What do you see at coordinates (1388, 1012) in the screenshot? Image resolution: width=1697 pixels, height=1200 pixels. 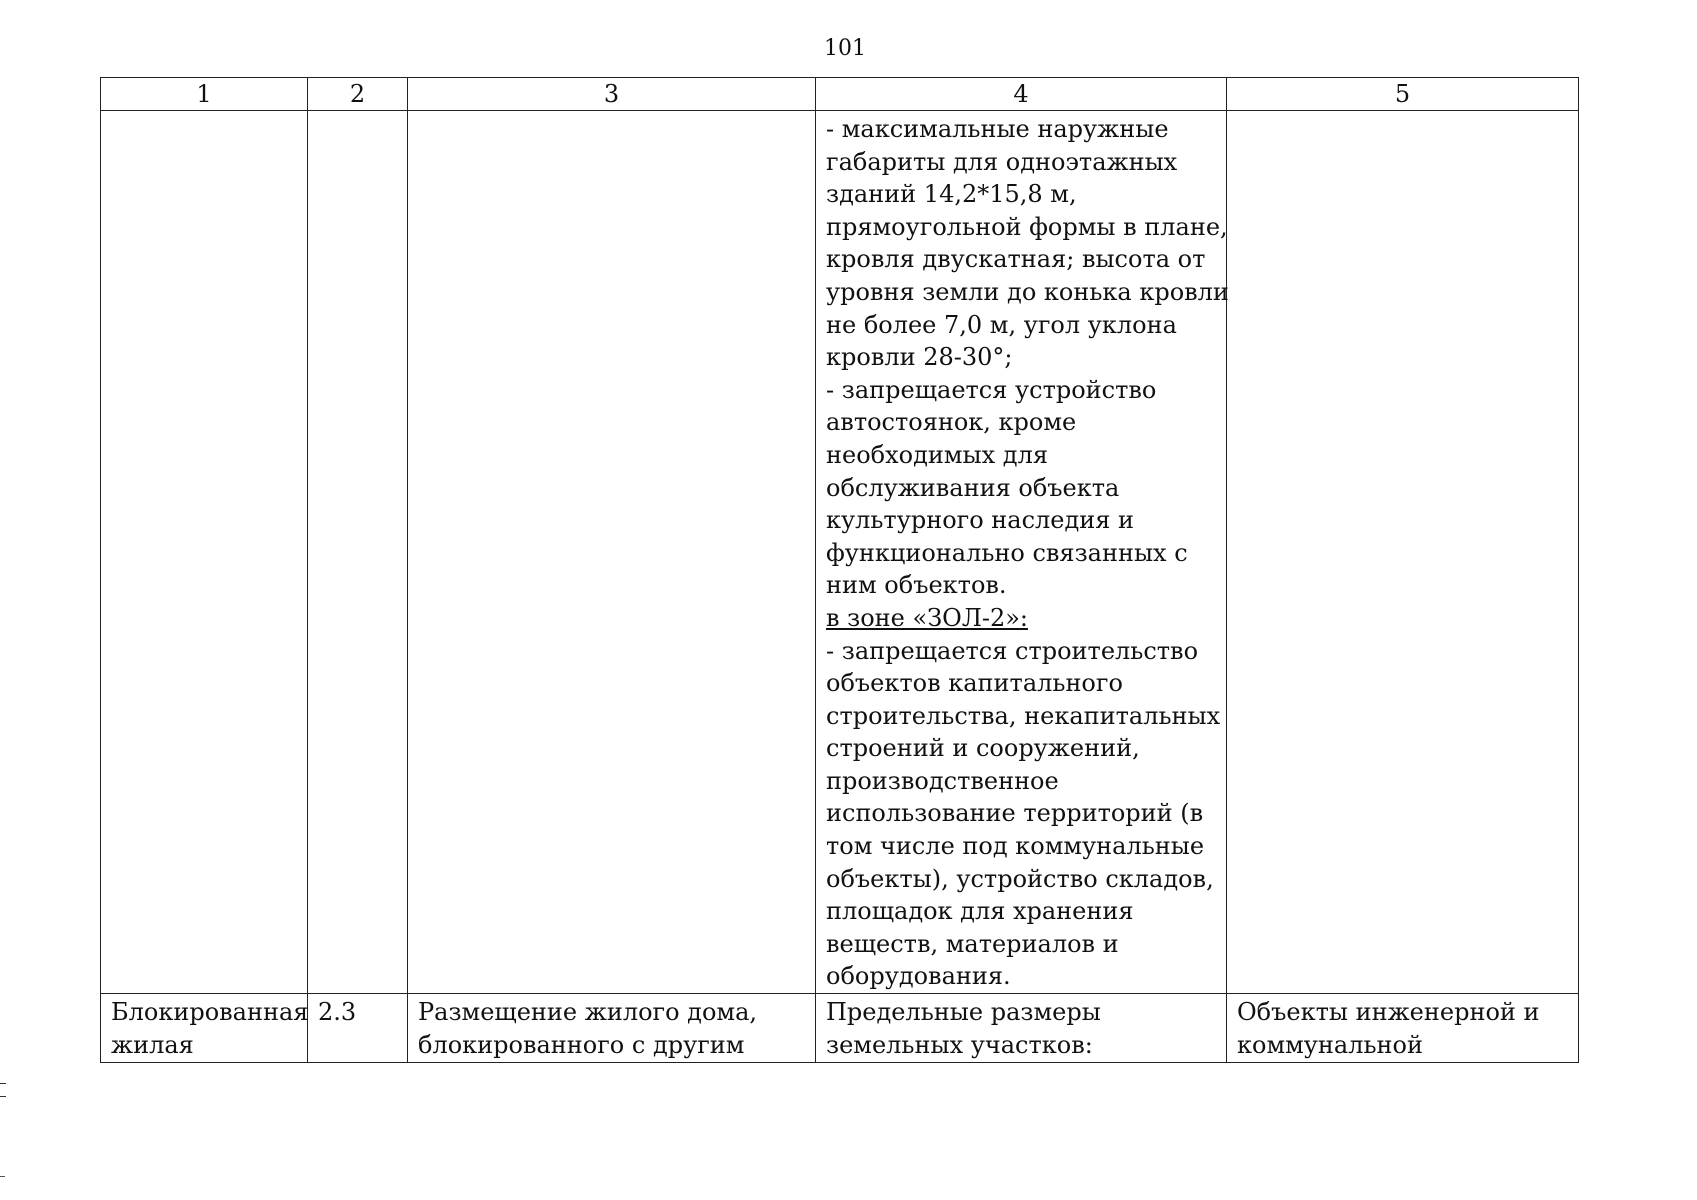 I see `text-line: Объекты инженерной и` at bounding box center [1388, 1012].